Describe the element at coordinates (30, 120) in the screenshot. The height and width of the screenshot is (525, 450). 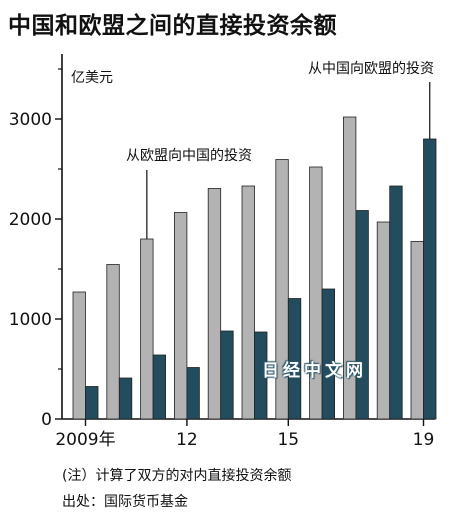
I see `y-tick-label: 3000` at that location.